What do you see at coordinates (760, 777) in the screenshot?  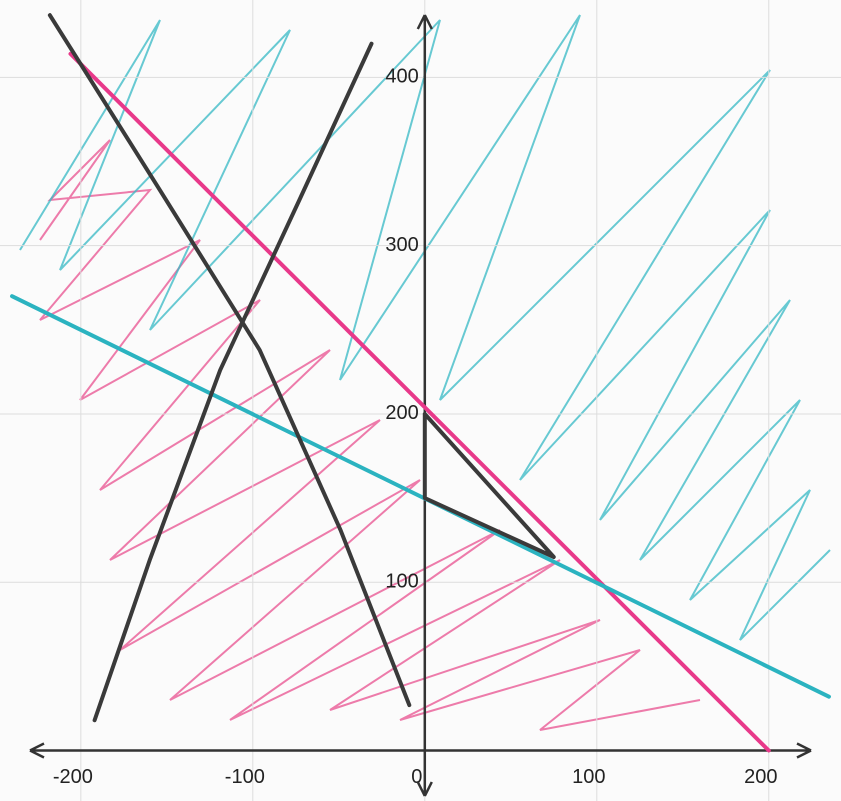 I see `x-tick-label: 200` at bounding box center [760, 777].